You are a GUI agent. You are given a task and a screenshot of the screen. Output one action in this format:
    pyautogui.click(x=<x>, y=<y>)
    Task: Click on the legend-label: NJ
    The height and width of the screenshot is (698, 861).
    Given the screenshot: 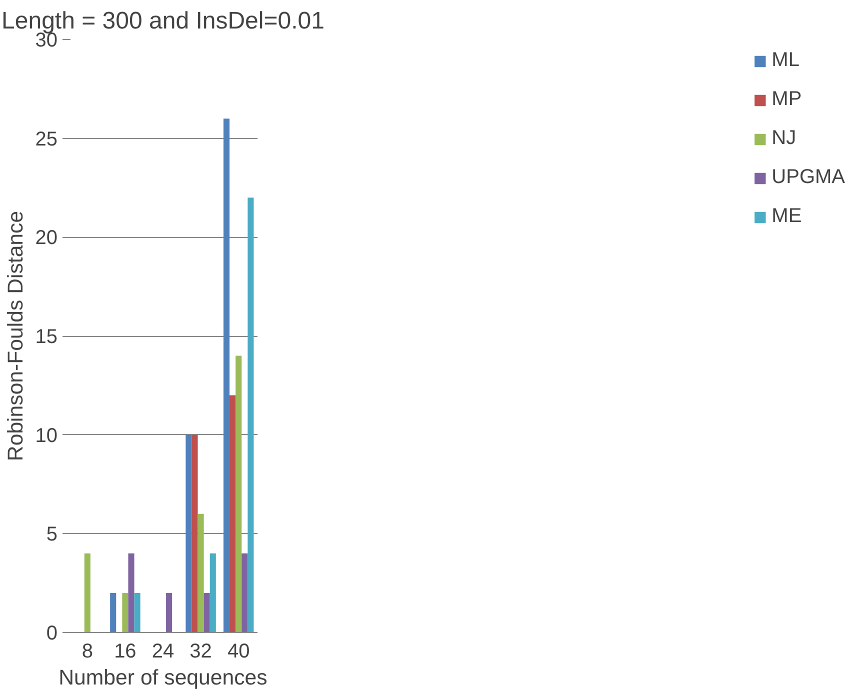 What is the action you would take?
    pyautogui.click(x=784, y=138)
    